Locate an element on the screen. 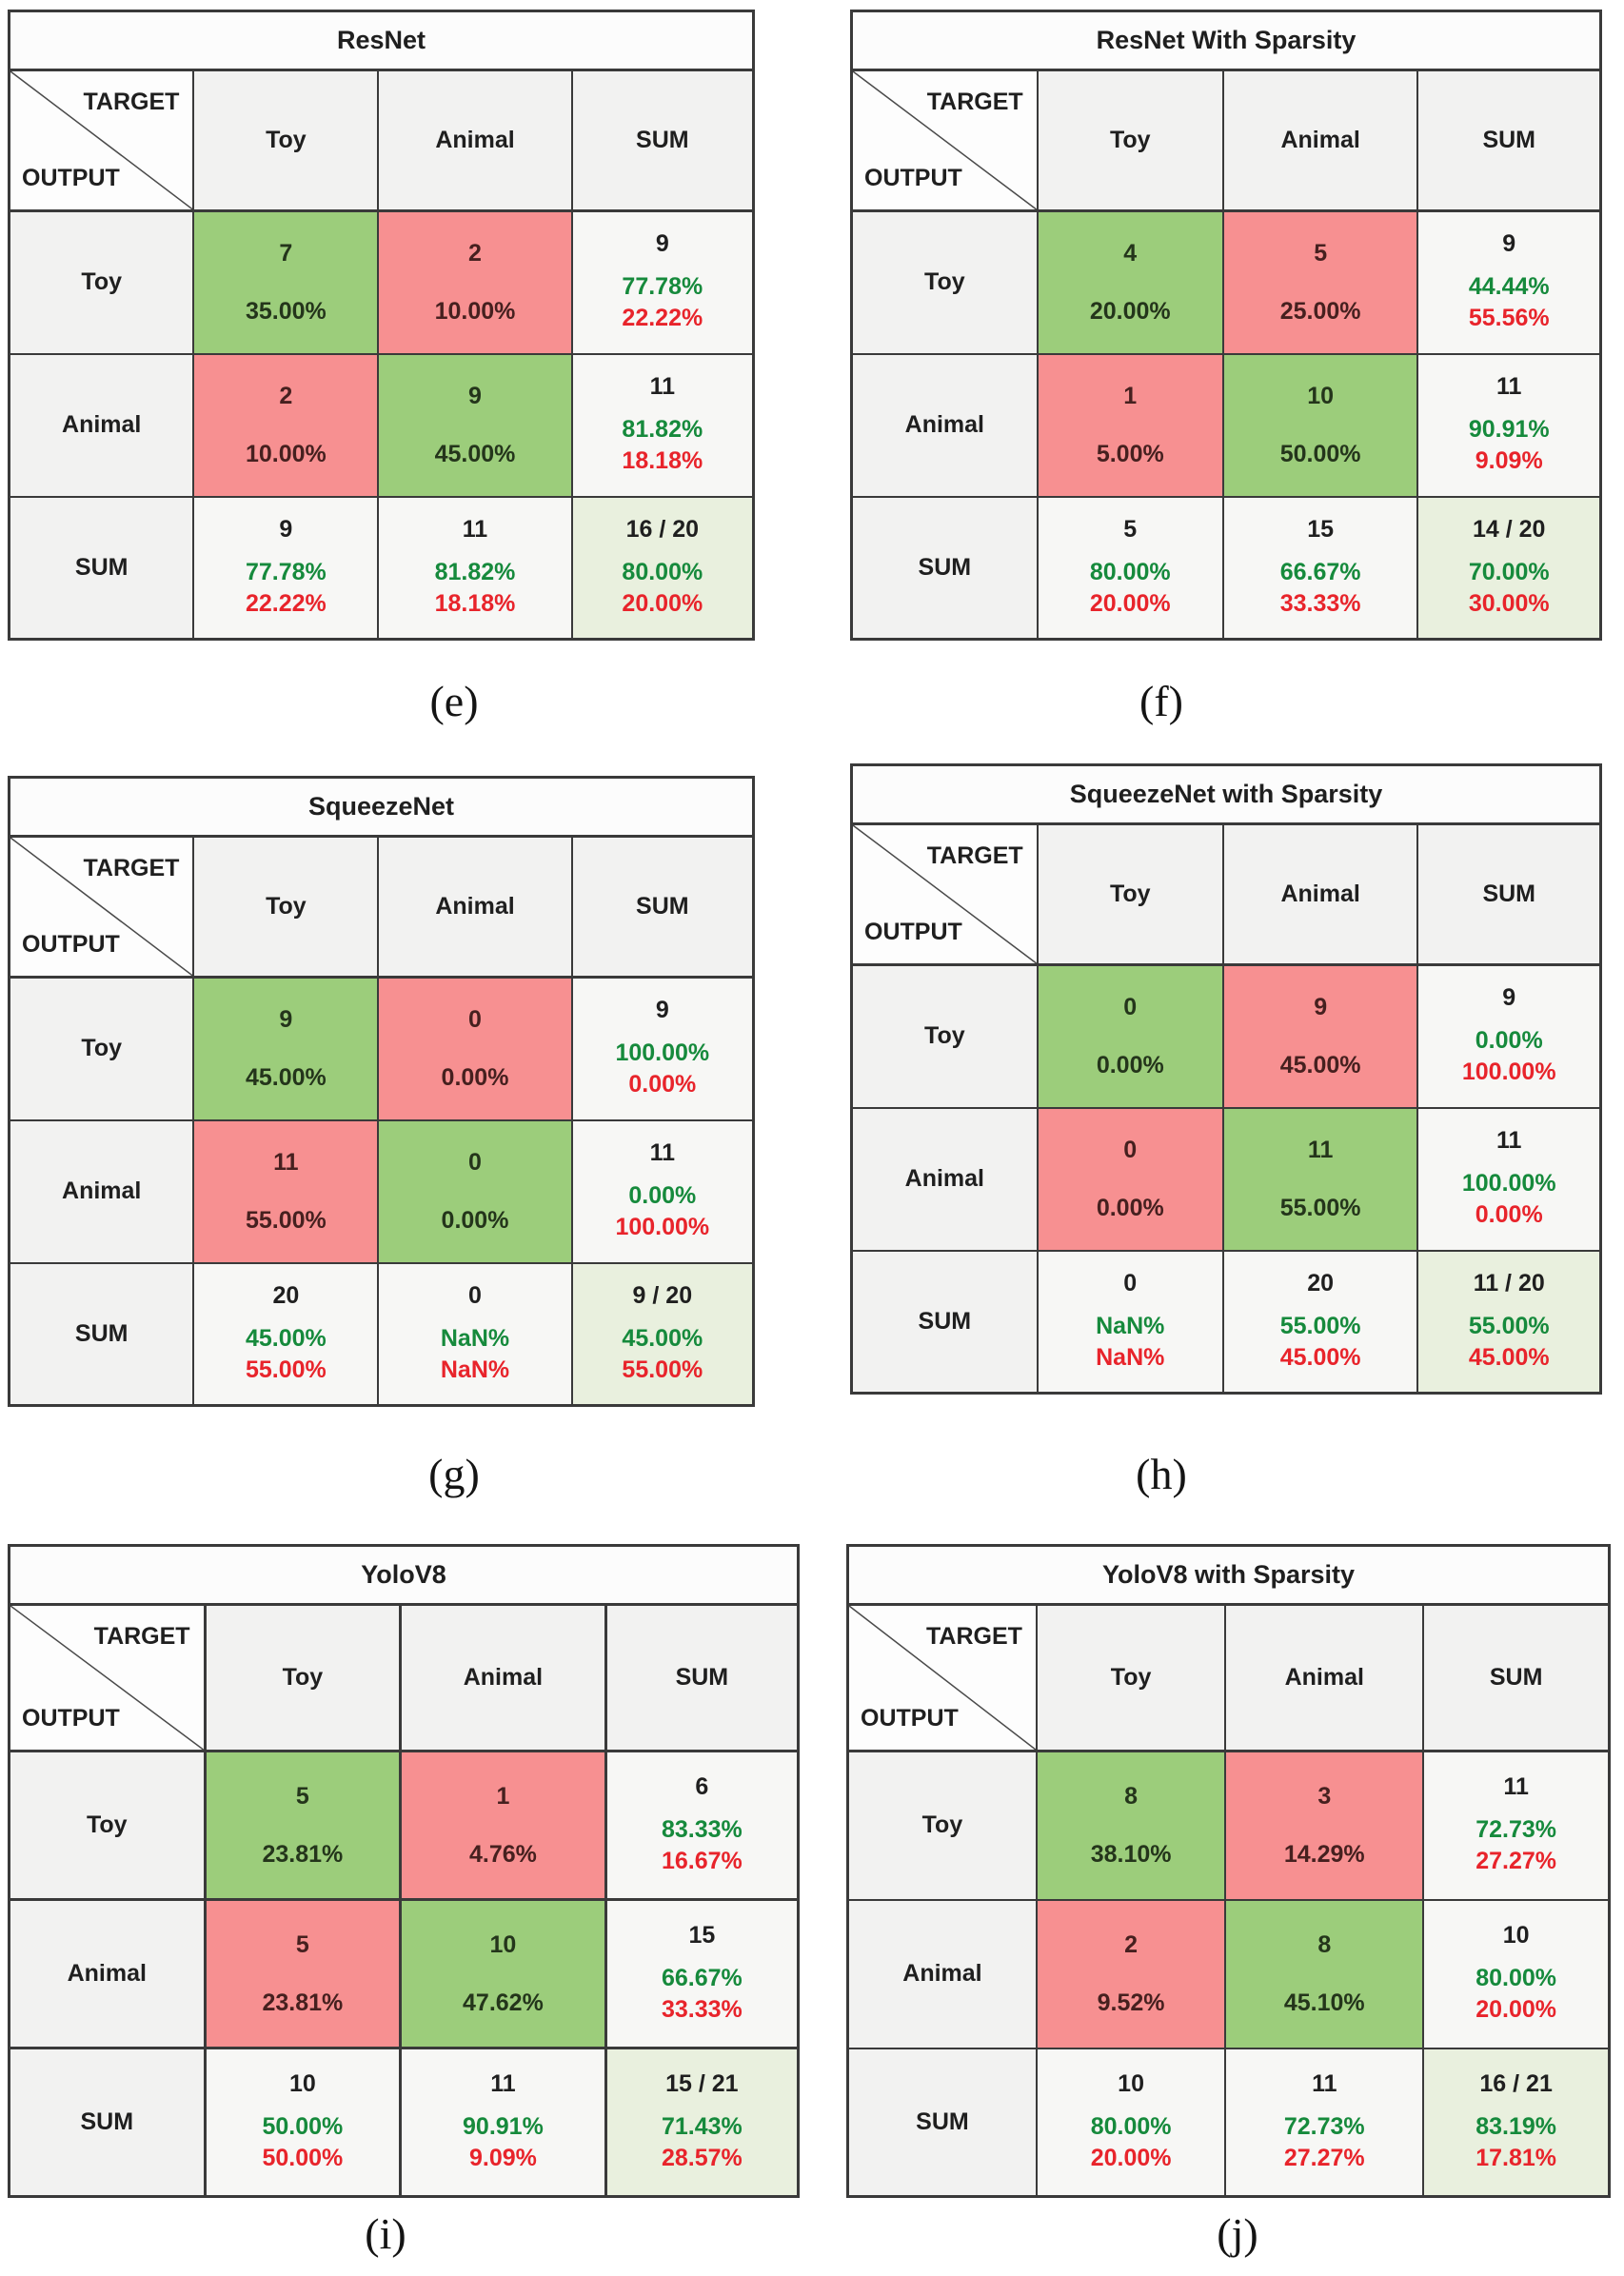 Image resolution: width=1624 pixels, height=2276 pixels. cell-animal-row-sum: 11 0.00% 100.00% is located at coordinates (663, 1191).